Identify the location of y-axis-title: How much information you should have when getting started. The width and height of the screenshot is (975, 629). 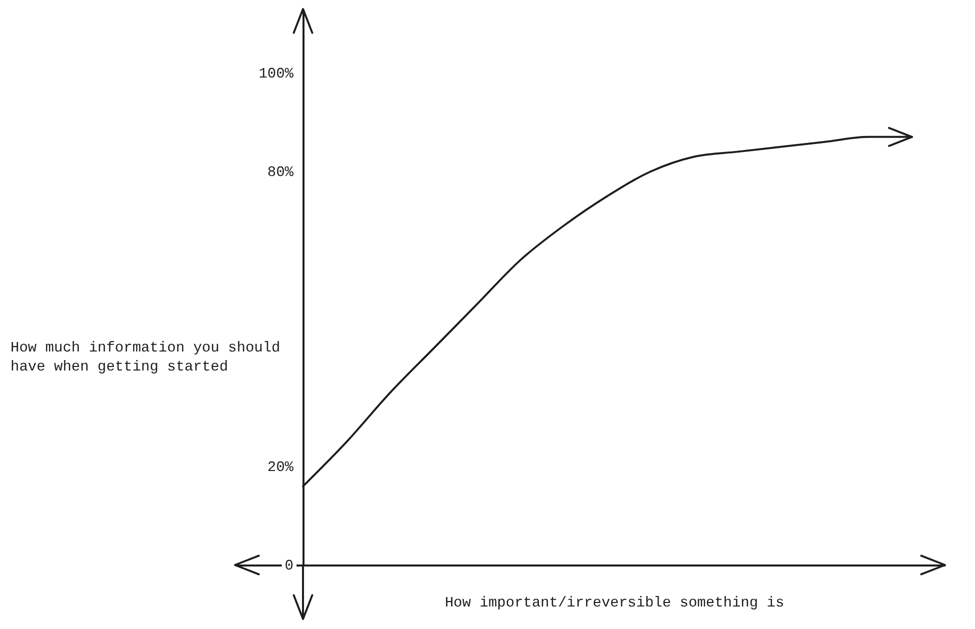
(145, 358).